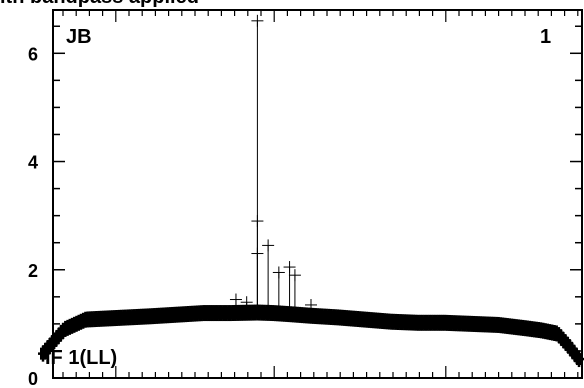 The width and height of the screenshot is (584, 388). Describe the element at coordinates (99, 4) in the screenshot. I see `chart-title: ith bandpass applied` at that location.